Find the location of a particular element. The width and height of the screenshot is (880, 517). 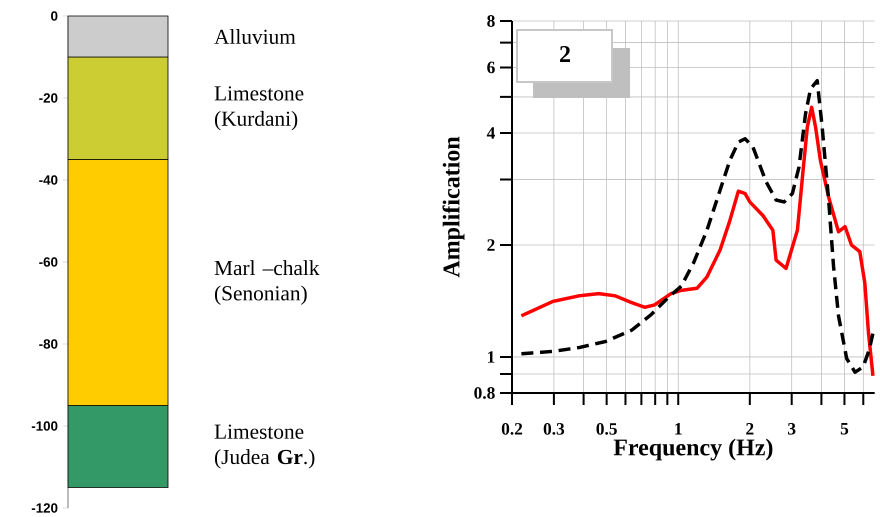

text: Limestone (Kurdani) is located at coordinates (259, 108).